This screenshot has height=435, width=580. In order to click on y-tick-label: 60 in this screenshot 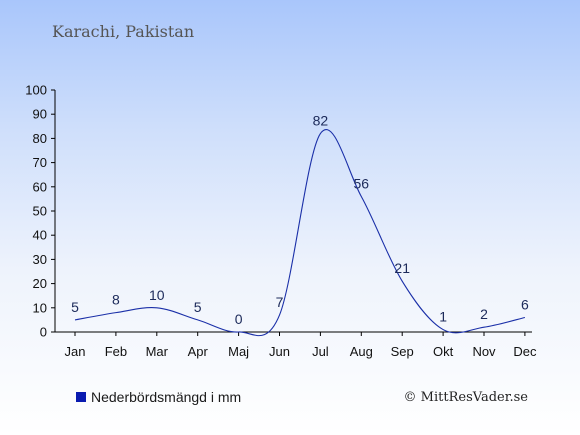, I will do `click(40, 186)`.